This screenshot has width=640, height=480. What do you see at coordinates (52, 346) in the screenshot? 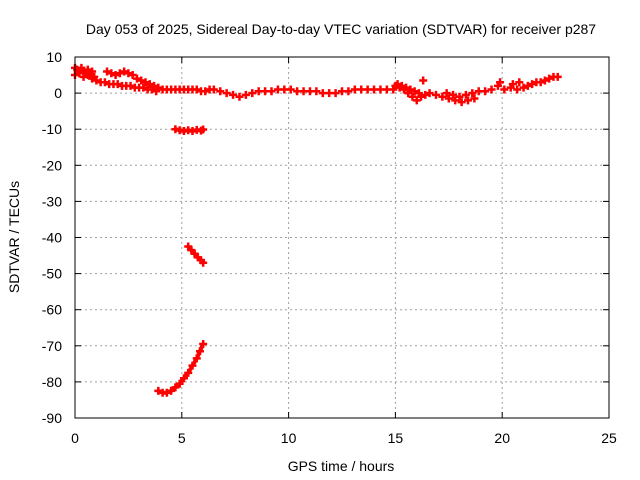
I see `y-tick-label: -70` at bounding box center [52, 346].